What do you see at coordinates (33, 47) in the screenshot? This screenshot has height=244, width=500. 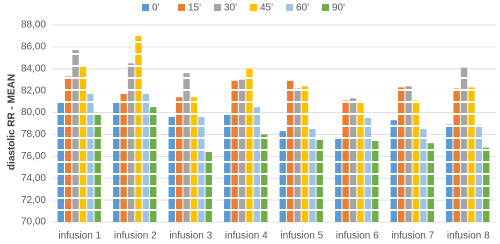 I see `y-tick-label: 86,00` at bounding box center [33, 47].